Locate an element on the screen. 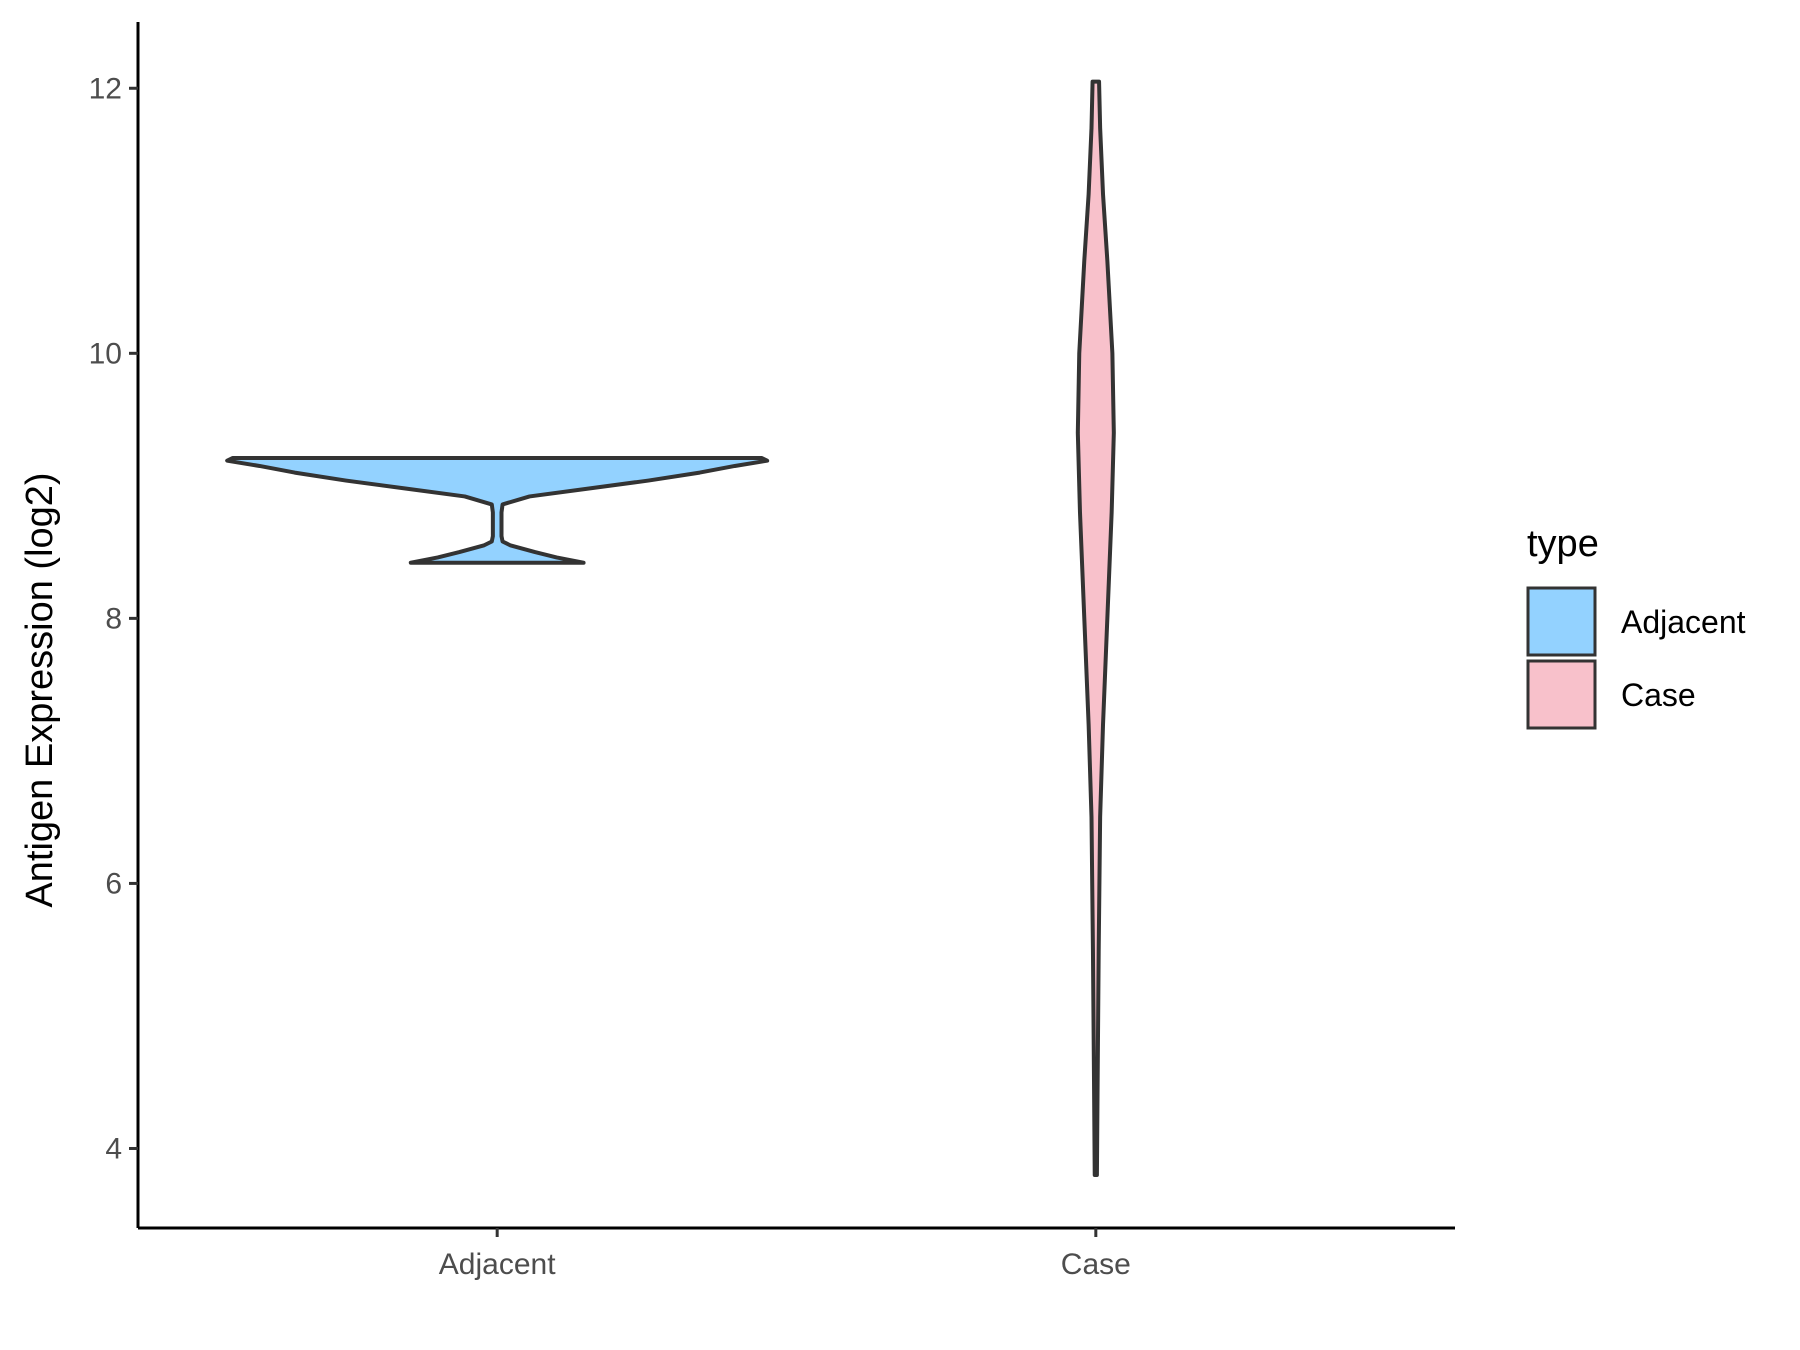 Image resolution: width=1800 pixels, height=1350 pixels. legend-title: type is located at coordinates (1563, 544).